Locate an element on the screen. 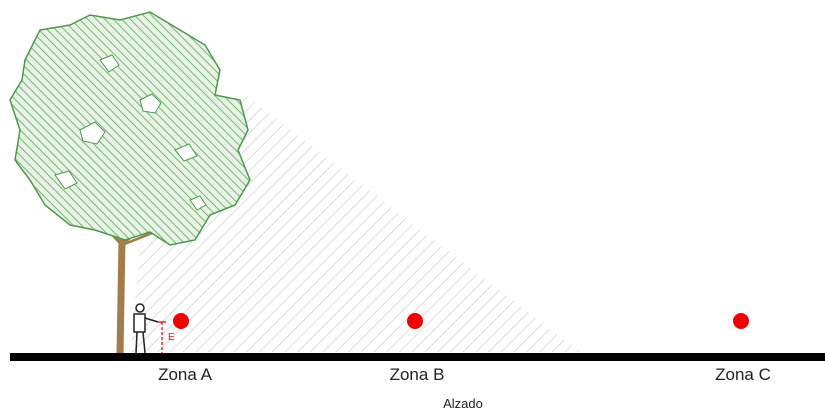 The width and height of the screenshot is (825, 411). ground-line is located at coordinates (417, 357).